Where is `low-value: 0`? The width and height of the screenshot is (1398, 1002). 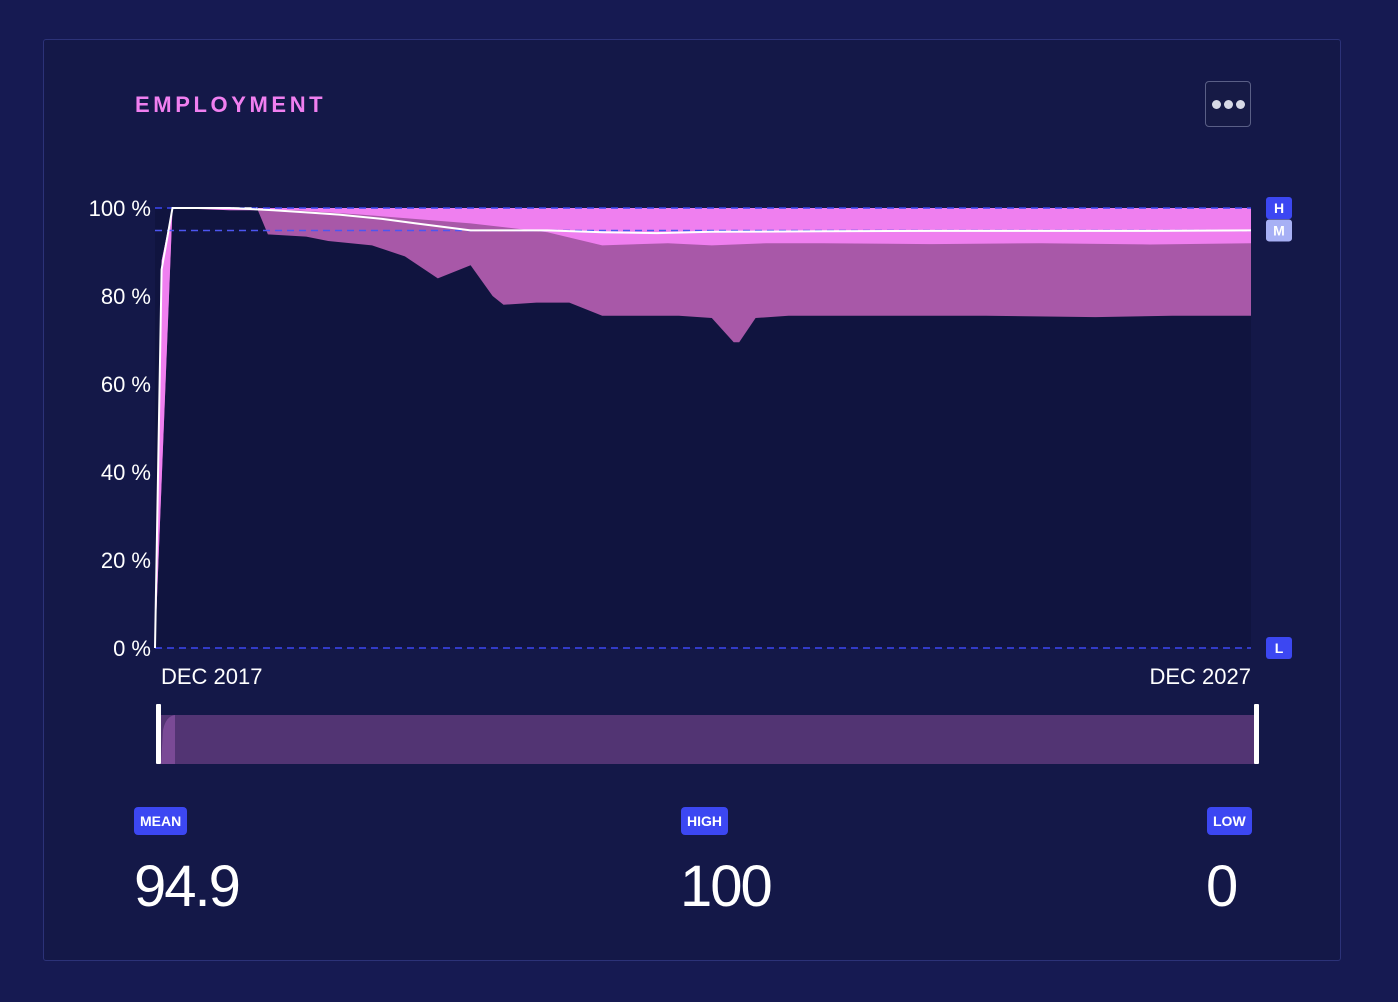
low-value: 0 is located at coordinates (1222, 886).